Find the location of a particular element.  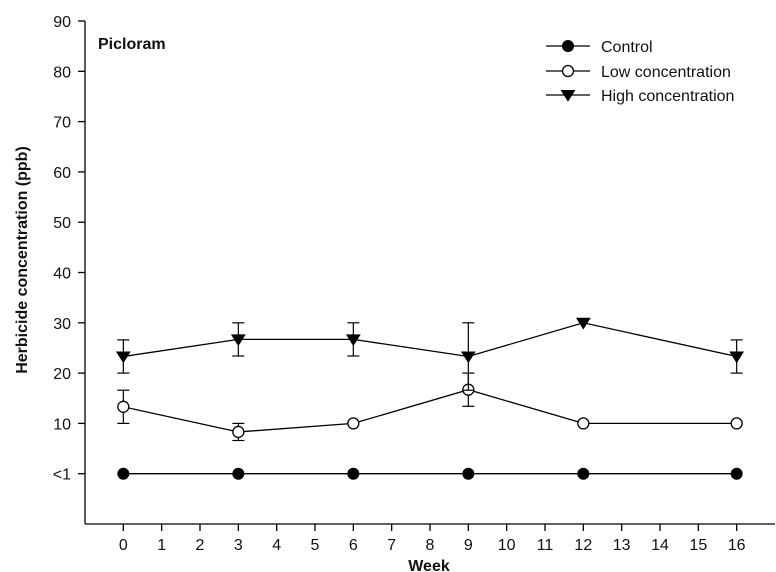

y-tick-label: <1 is located at coordinates (62, 475).